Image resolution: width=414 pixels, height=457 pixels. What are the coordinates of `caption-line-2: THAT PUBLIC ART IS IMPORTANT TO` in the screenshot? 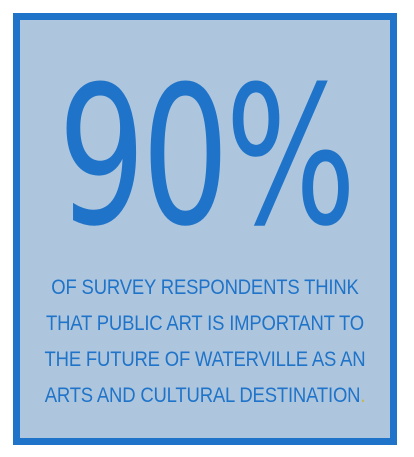 It's located at (205, 323).